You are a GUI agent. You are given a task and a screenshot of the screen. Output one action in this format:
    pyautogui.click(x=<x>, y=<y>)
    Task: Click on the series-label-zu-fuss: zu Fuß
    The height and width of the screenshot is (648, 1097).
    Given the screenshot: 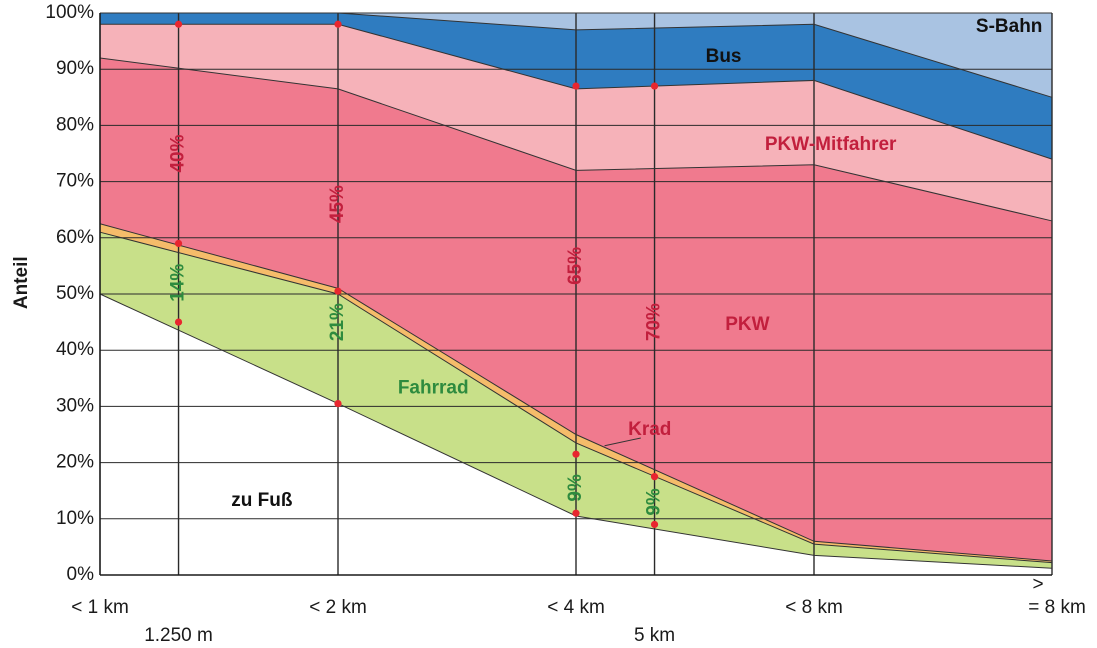 What is the action you would take?
    pyautogui.click(x=262, y=500)
    